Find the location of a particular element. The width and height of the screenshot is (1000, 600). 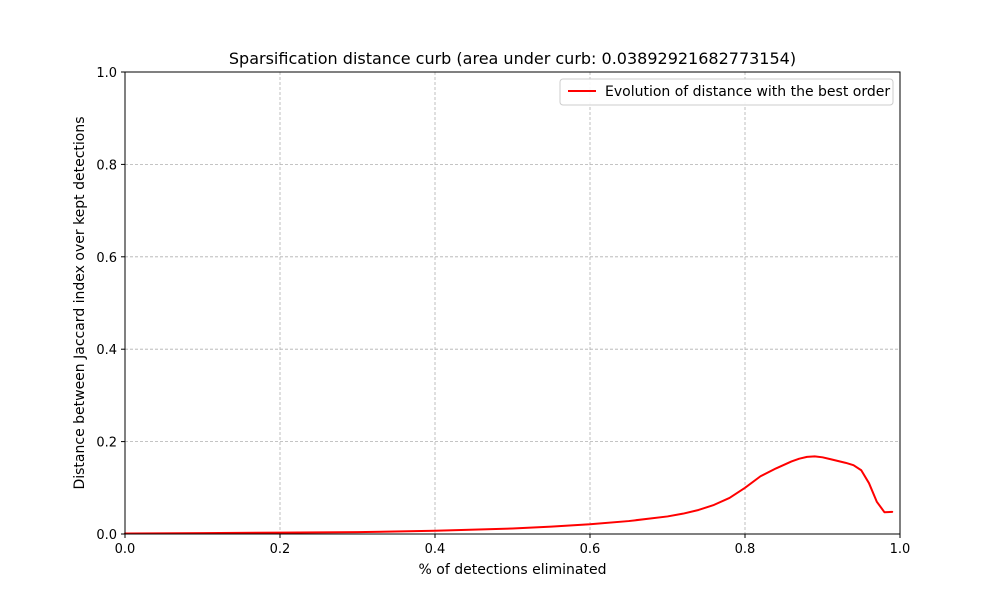

legend-box is located at coordinates (726, 92).